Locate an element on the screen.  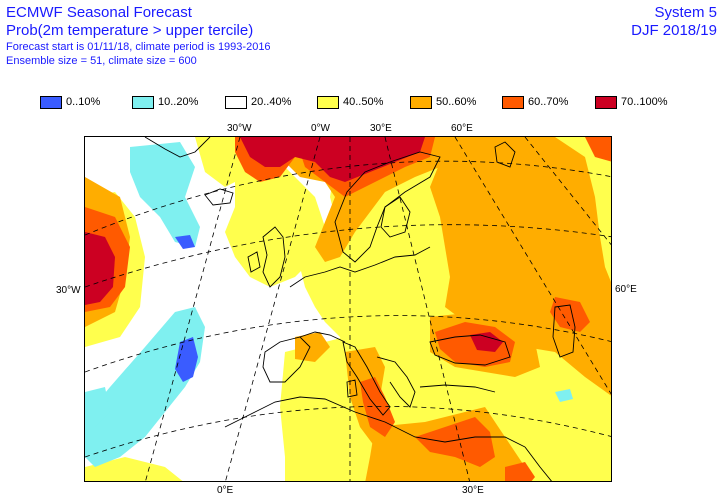
map-subtitle: Prob(2m temperature > upper tercile) is located at coordinates (130, 30).